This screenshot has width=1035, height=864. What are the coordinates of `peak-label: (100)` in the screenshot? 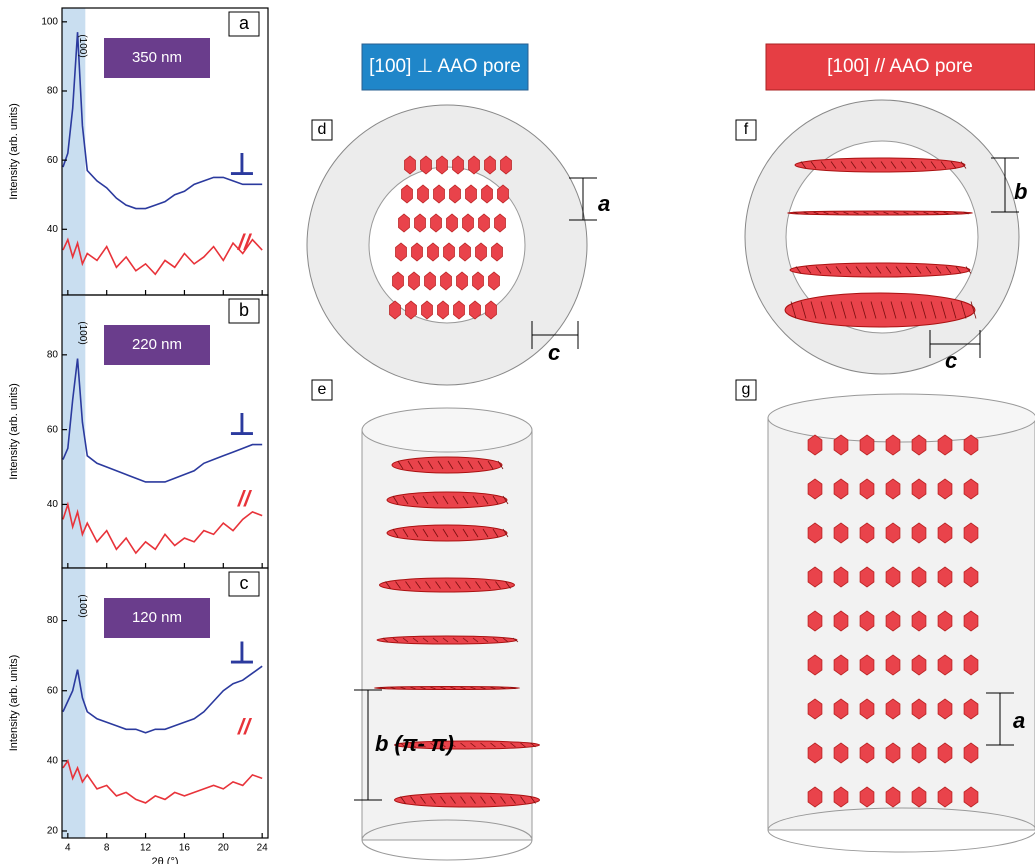 It's located at (82, 45).